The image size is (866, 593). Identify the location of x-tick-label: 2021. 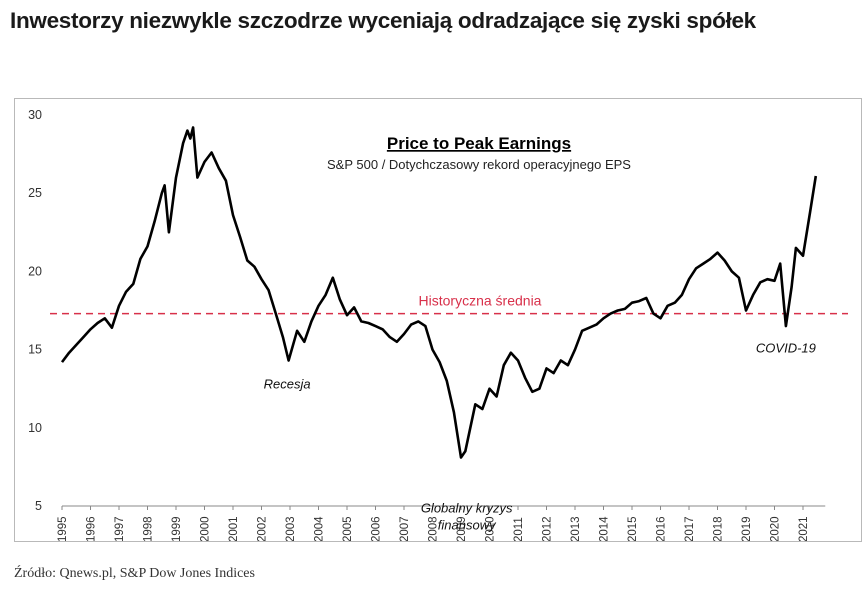
(804, 528).